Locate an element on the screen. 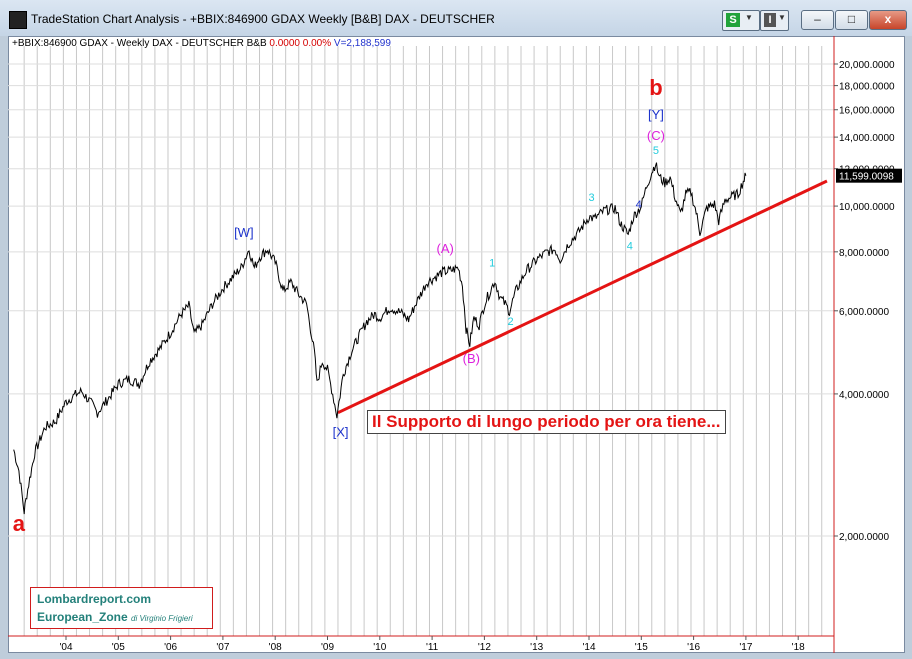 This screenshot has width=912, height=659. x-tick-label: '16 is located at coordinates (693, 647).